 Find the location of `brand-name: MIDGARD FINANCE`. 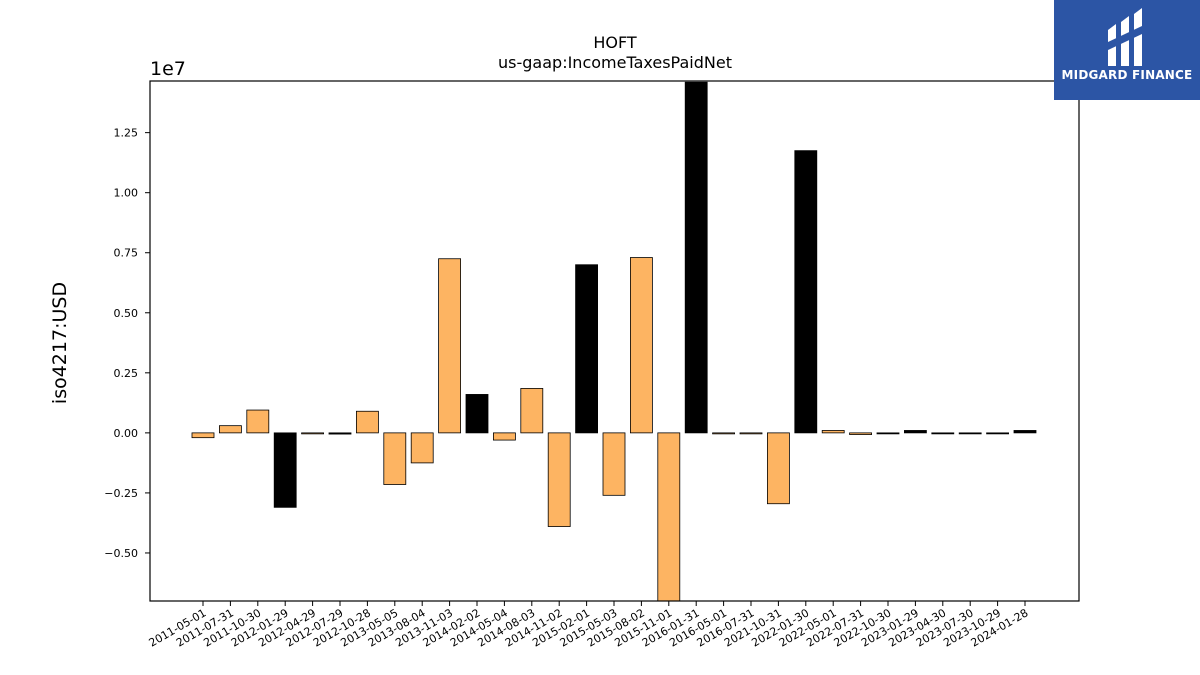

brand-name: MIDGARD FINANCE is located at coordinates (1127, 75).